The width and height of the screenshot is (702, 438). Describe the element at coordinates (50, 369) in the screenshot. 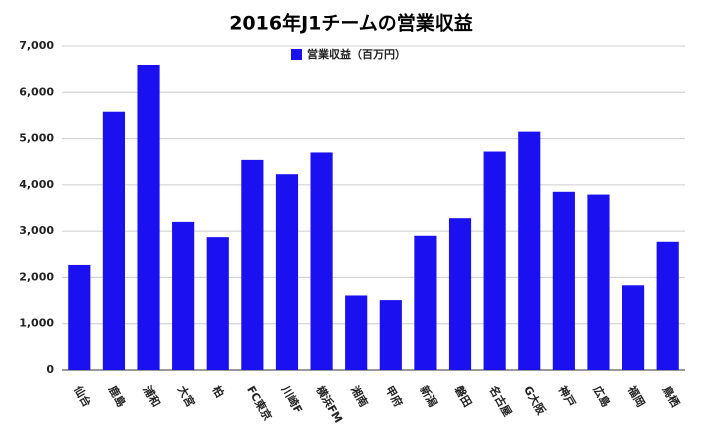

I see `y-tick-label: 0` at that location.